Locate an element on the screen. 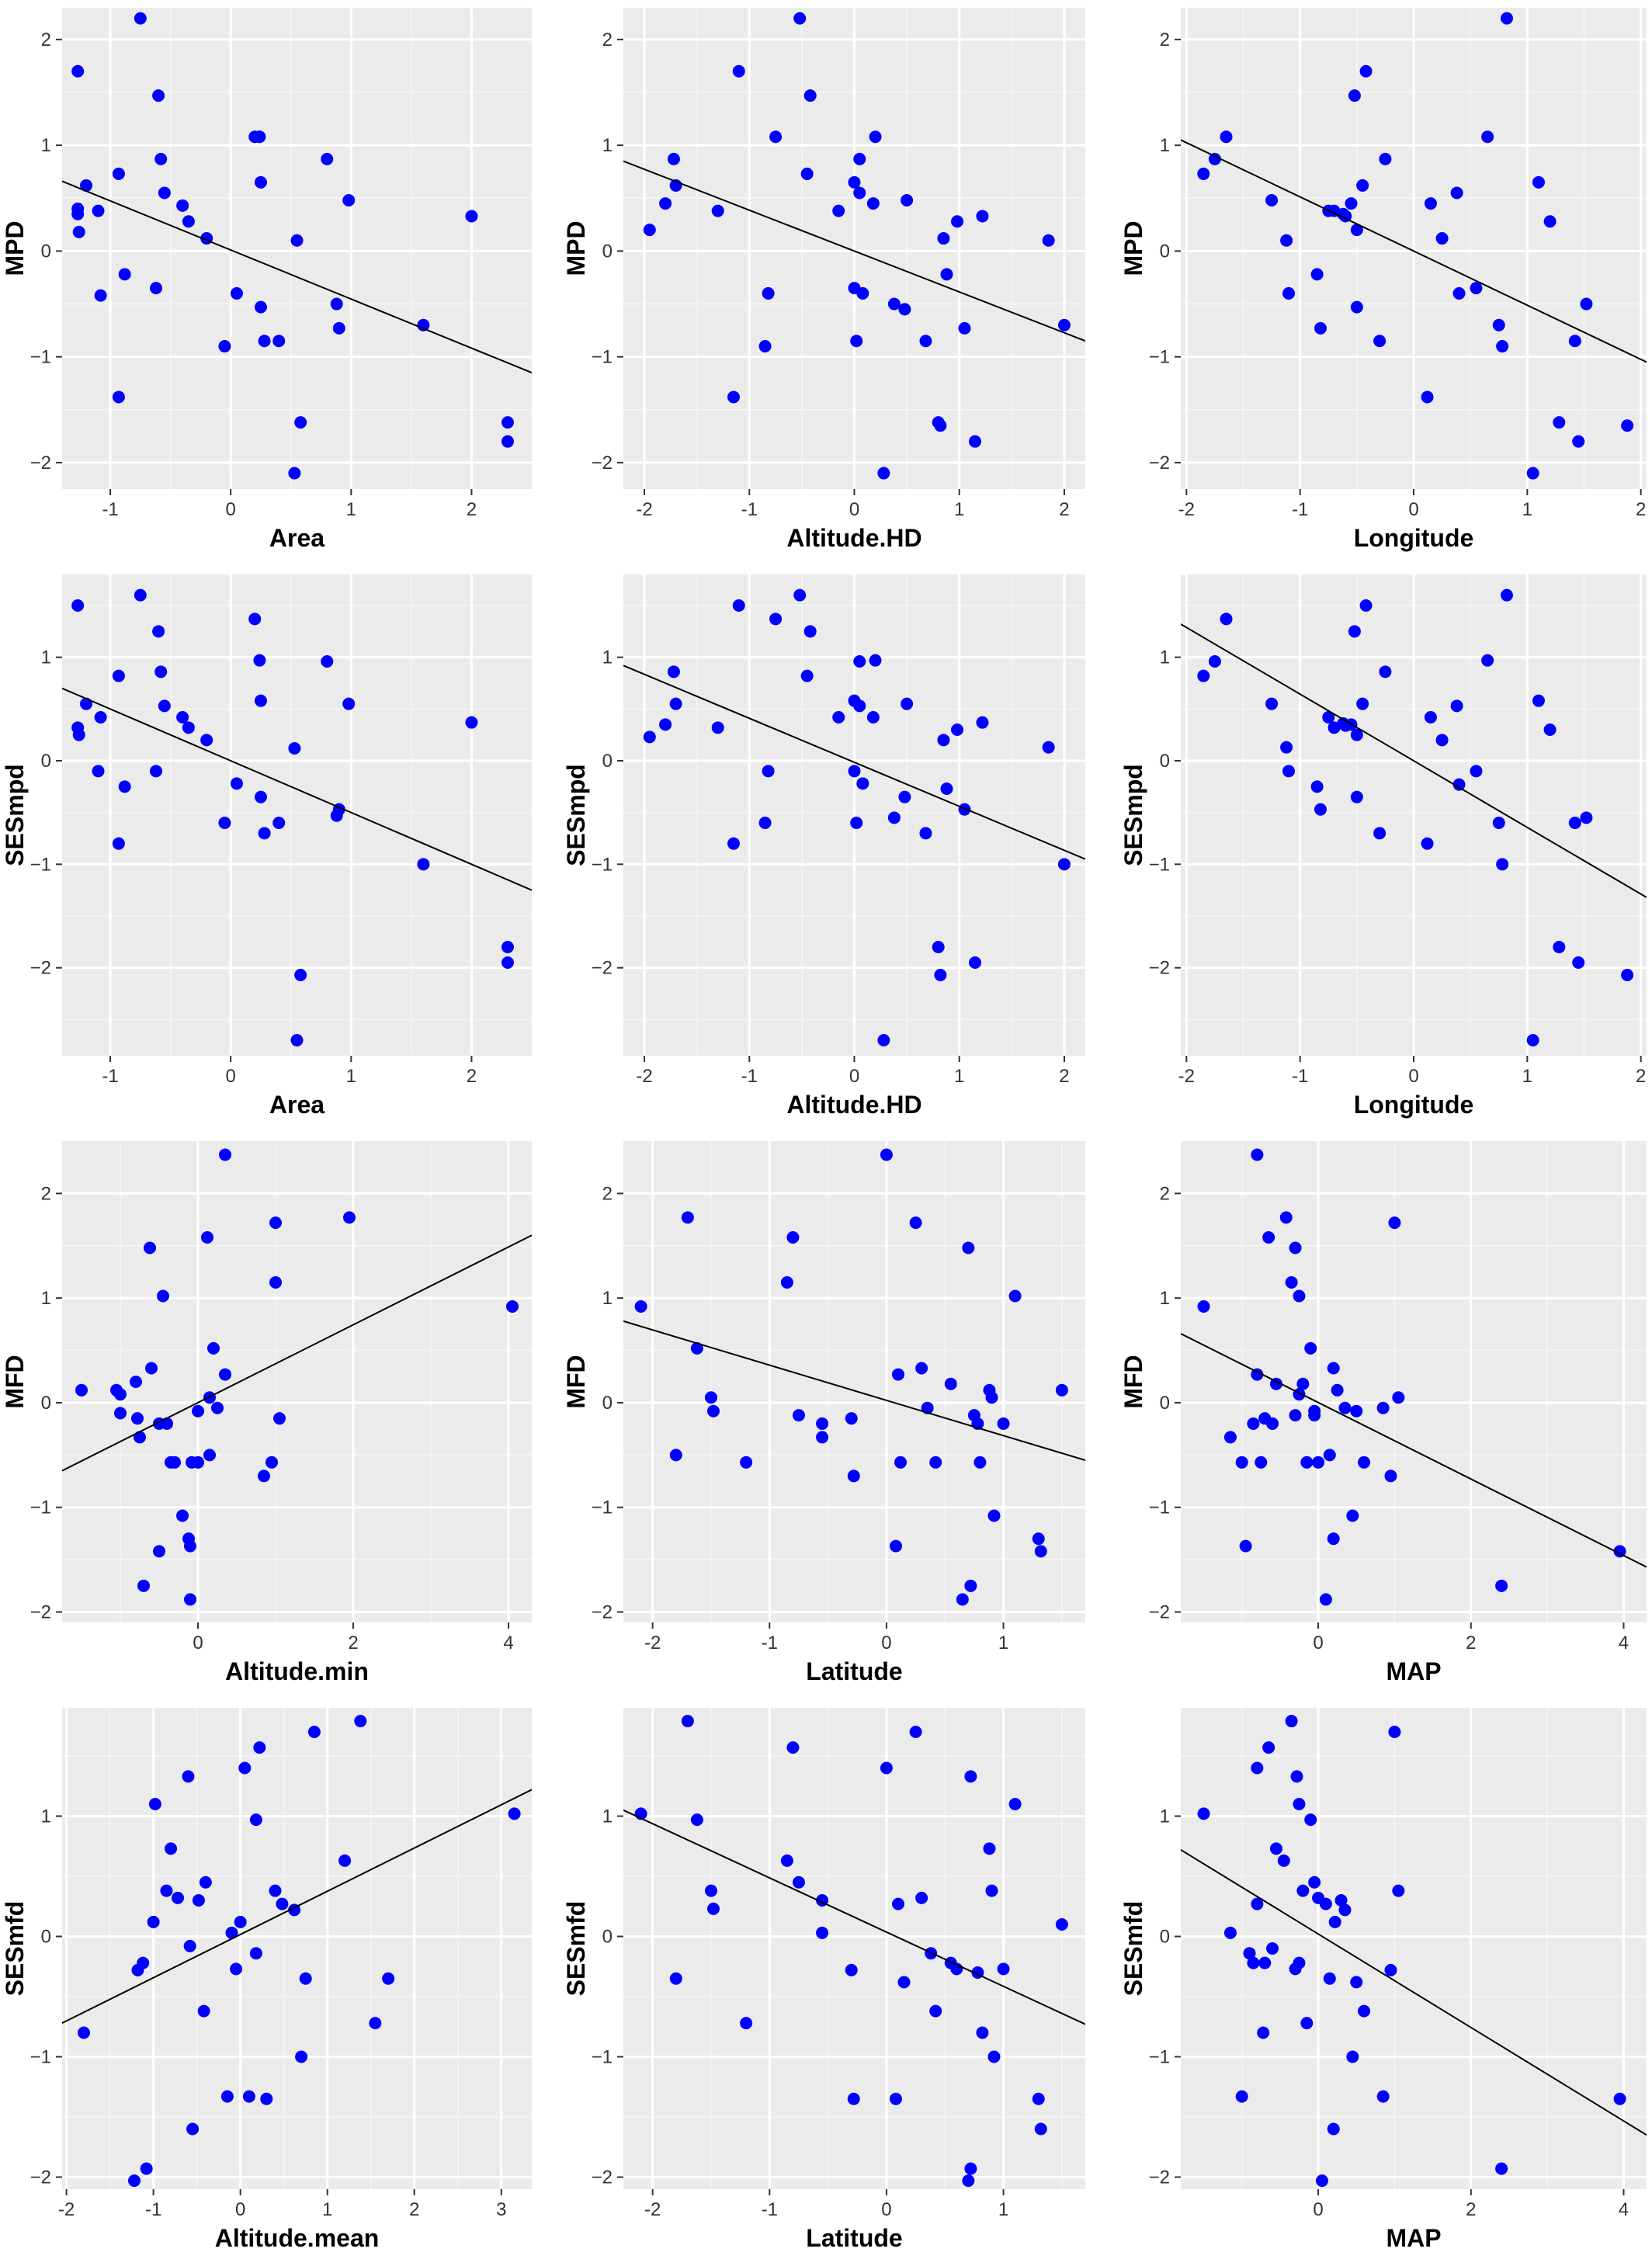 The height and width of the screenshot is (2259, 1652). regression-line is located at coordinates (1414, 760).